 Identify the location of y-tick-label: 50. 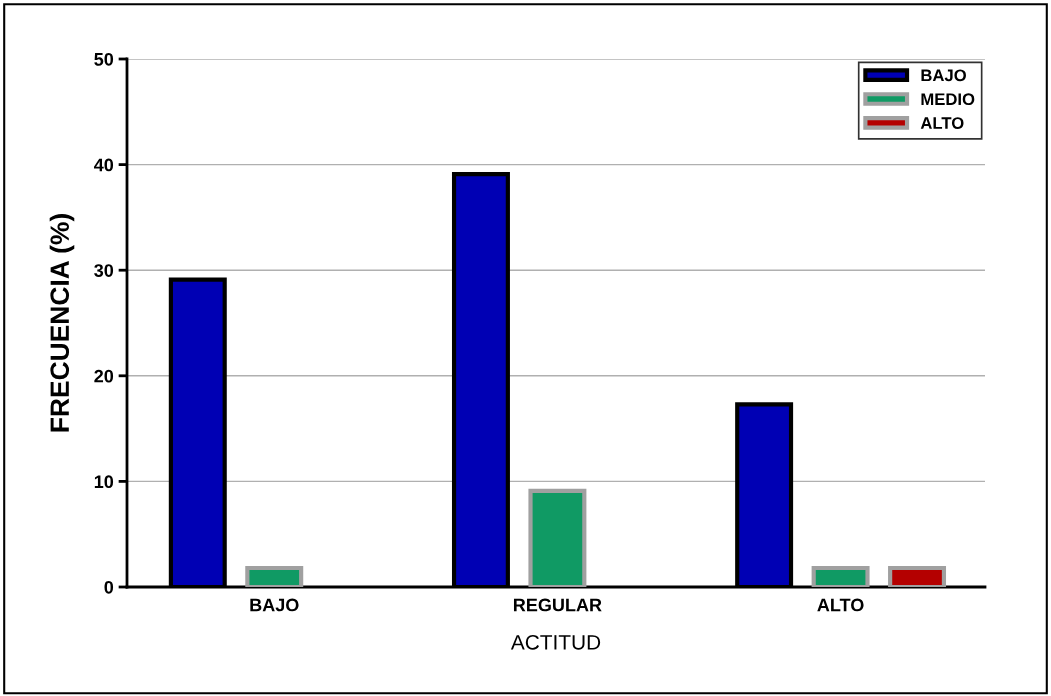
(104, 59).